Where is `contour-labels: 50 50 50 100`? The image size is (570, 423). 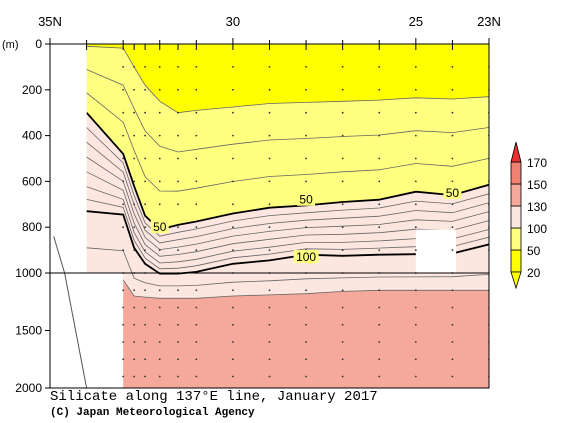
contour-labels: 50 50 50 100 is located at coordinates (306, 224).